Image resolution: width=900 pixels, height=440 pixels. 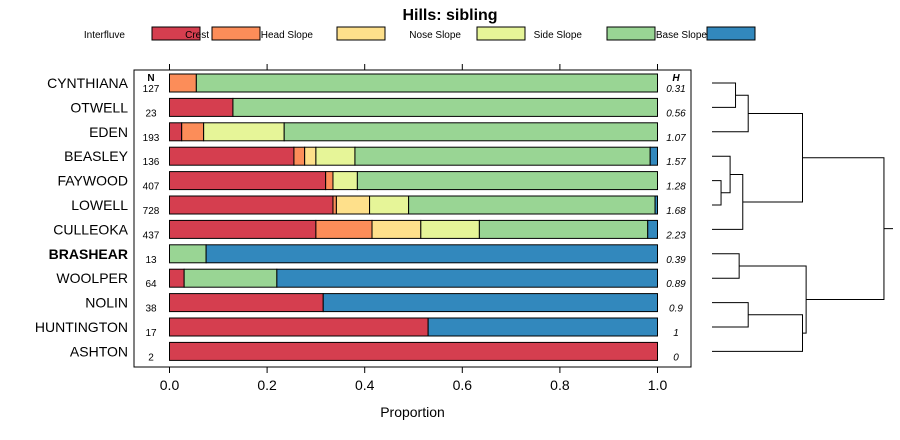 What do you see at coordinates (197, 35) in the screenshot?
I see `legend-label: Crest` at bounding box center [197, 35].